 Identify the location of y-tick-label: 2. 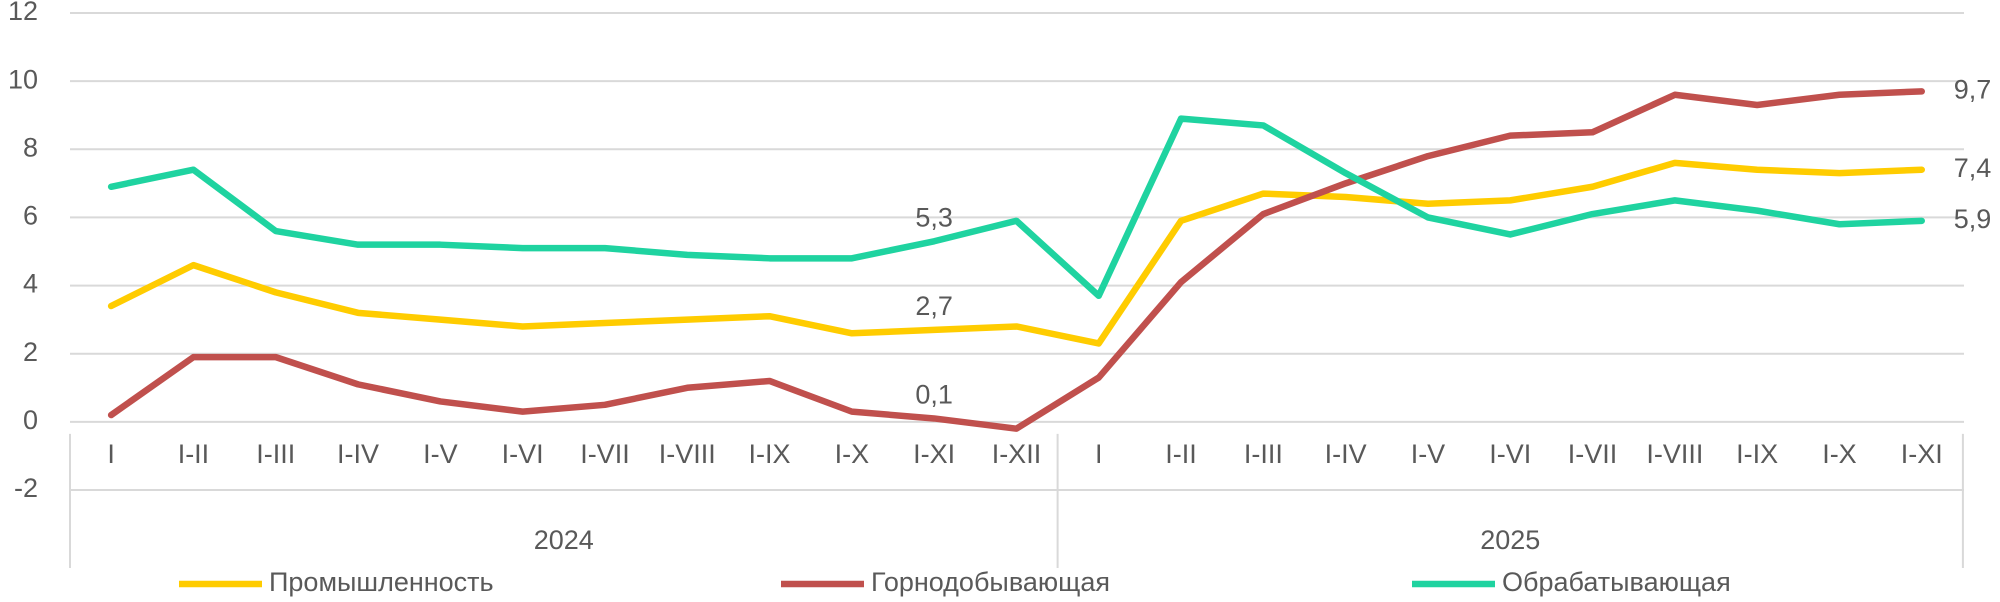
(30, 352).